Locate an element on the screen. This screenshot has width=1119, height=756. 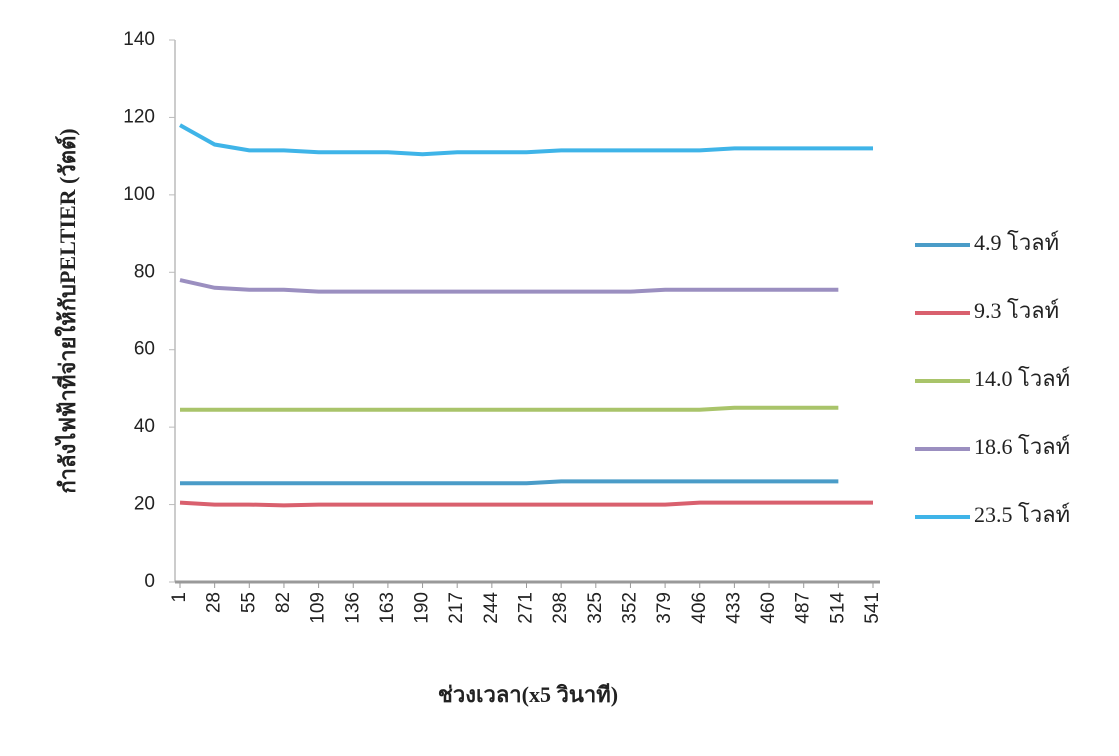
x-tick-label: 136 is located at coordinates (352, 608).